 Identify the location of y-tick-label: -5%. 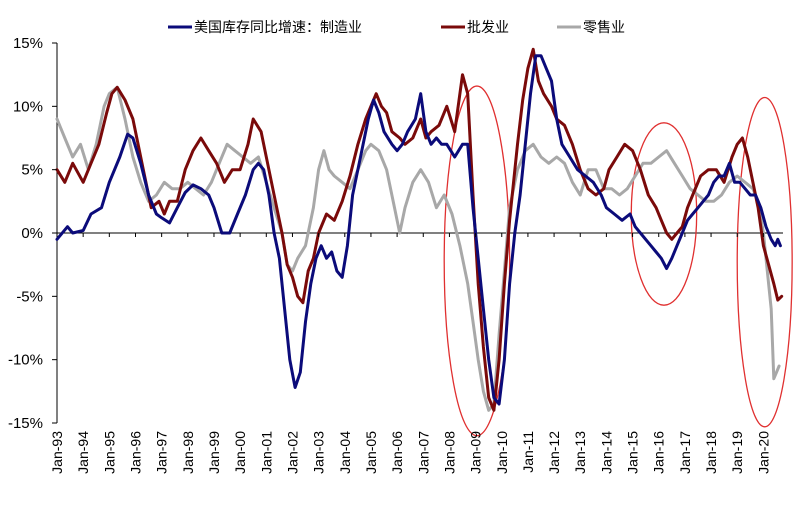
(29, 296).